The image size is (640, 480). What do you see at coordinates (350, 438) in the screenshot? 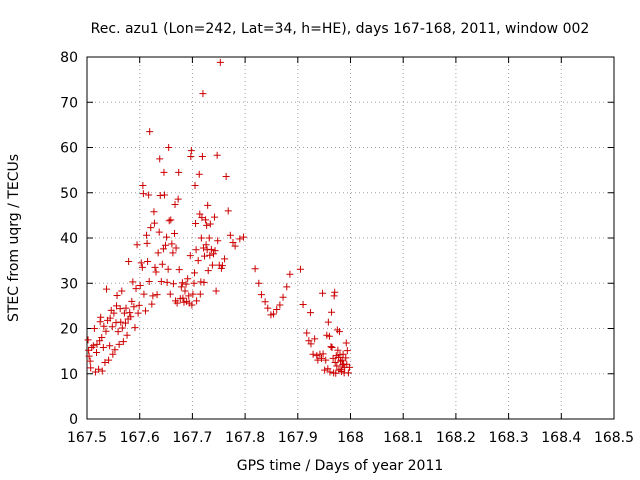
I see `x-tick-label: 168` at bounding box center [350, 438].